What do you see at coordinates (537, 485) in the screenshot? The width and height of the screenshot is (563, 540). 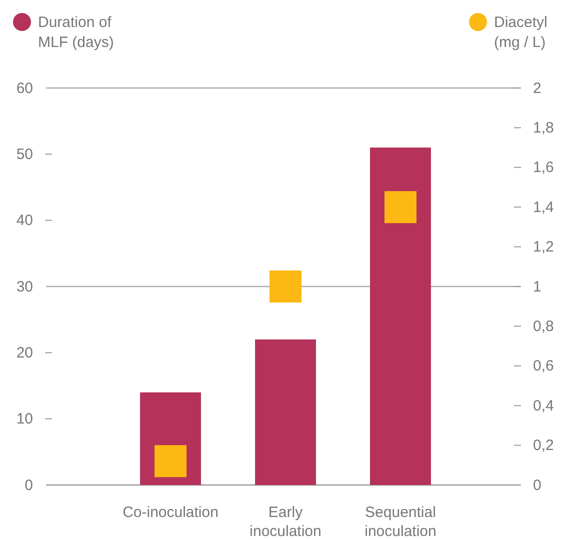 I see `y2-tick-label: 0` at bounding box center [537, 485].